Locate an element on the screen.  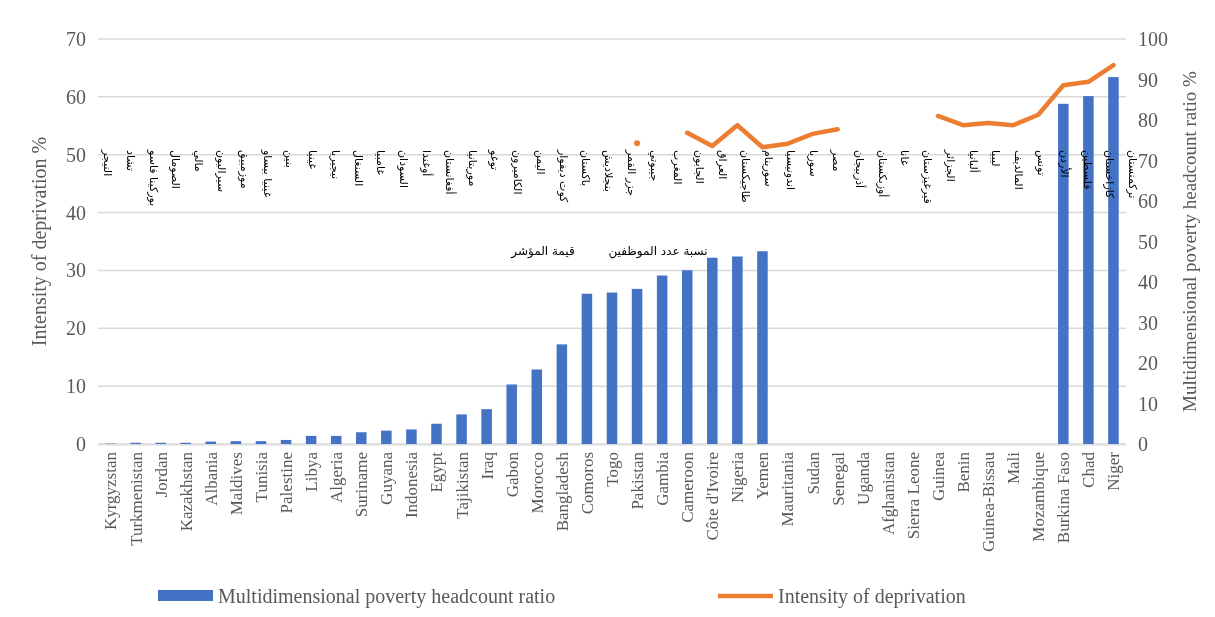
y-tick-label: 40 is located at coordinates (76, 212).